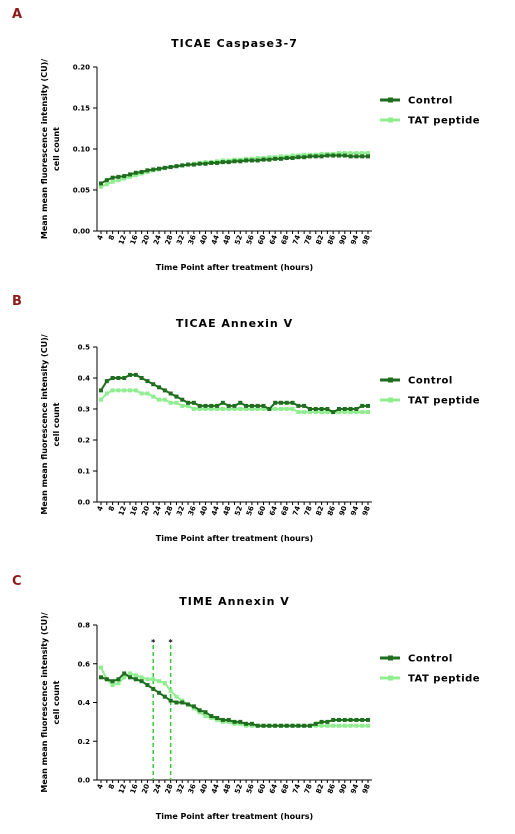  Describe the element at coordinates (81, 232) in the screenshot. I see `y-tick-label: 0.00` at that location.